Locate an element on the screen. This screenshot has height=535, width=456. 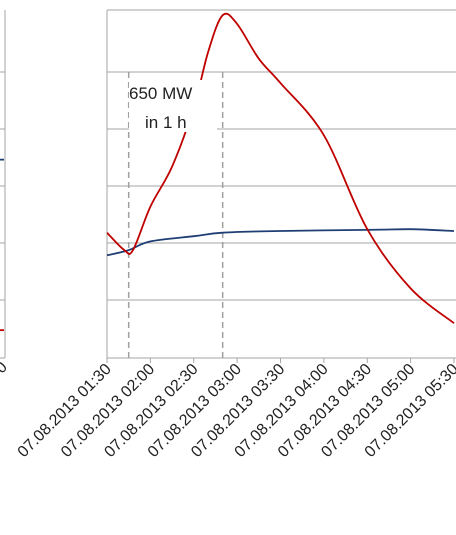
series-line is located at coordinates (280, 242).